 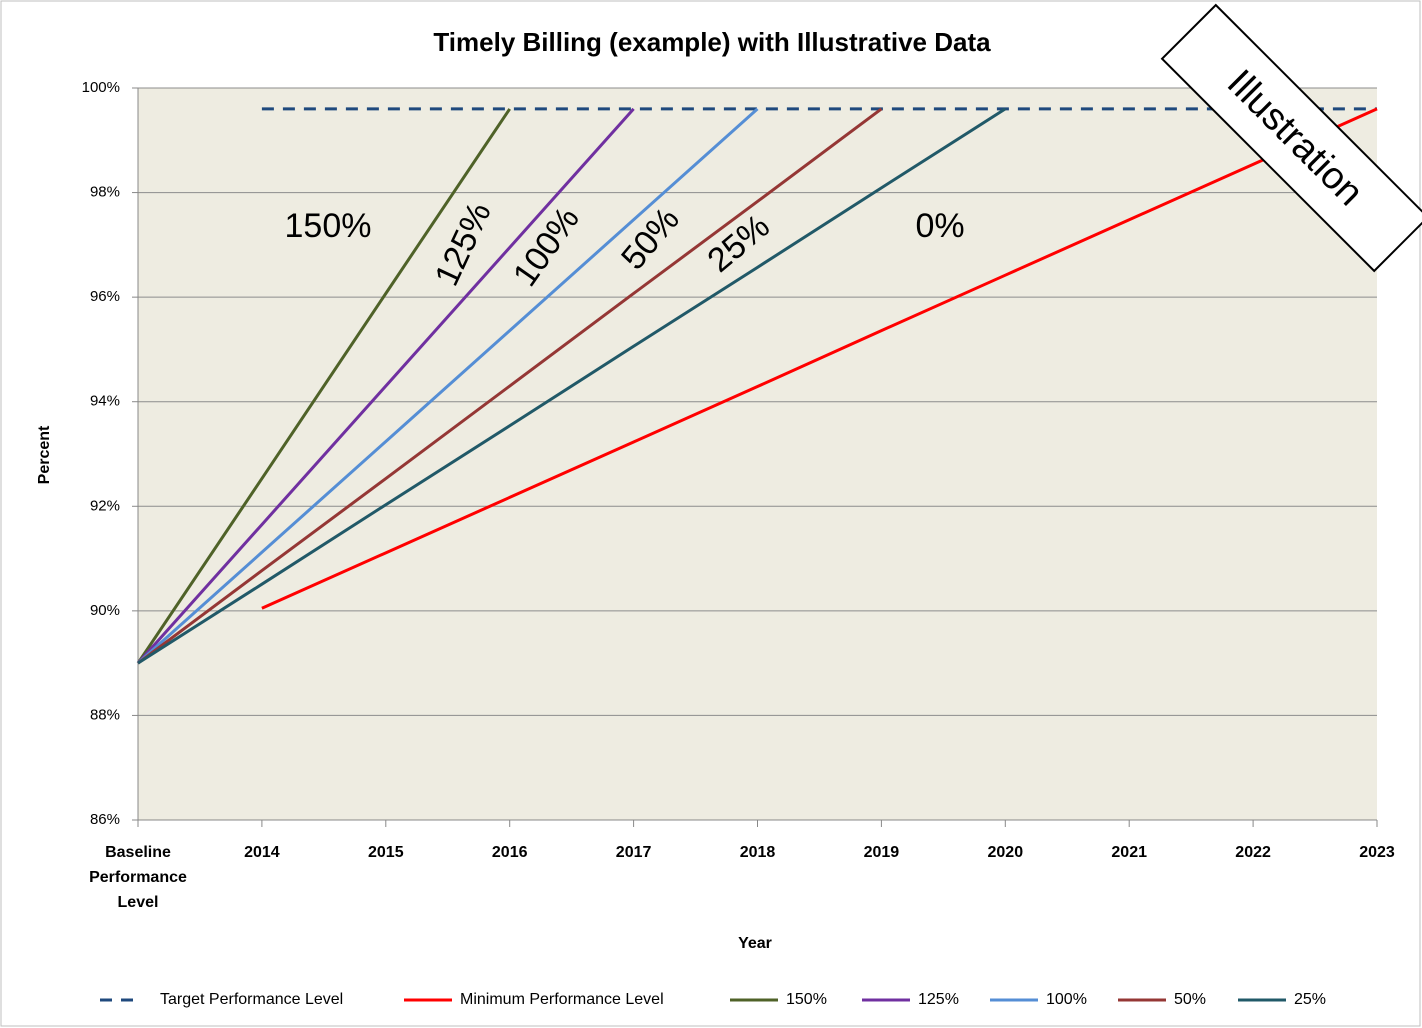 I want to click on x-tick-label: 2023, so click(x=1377, y=852).